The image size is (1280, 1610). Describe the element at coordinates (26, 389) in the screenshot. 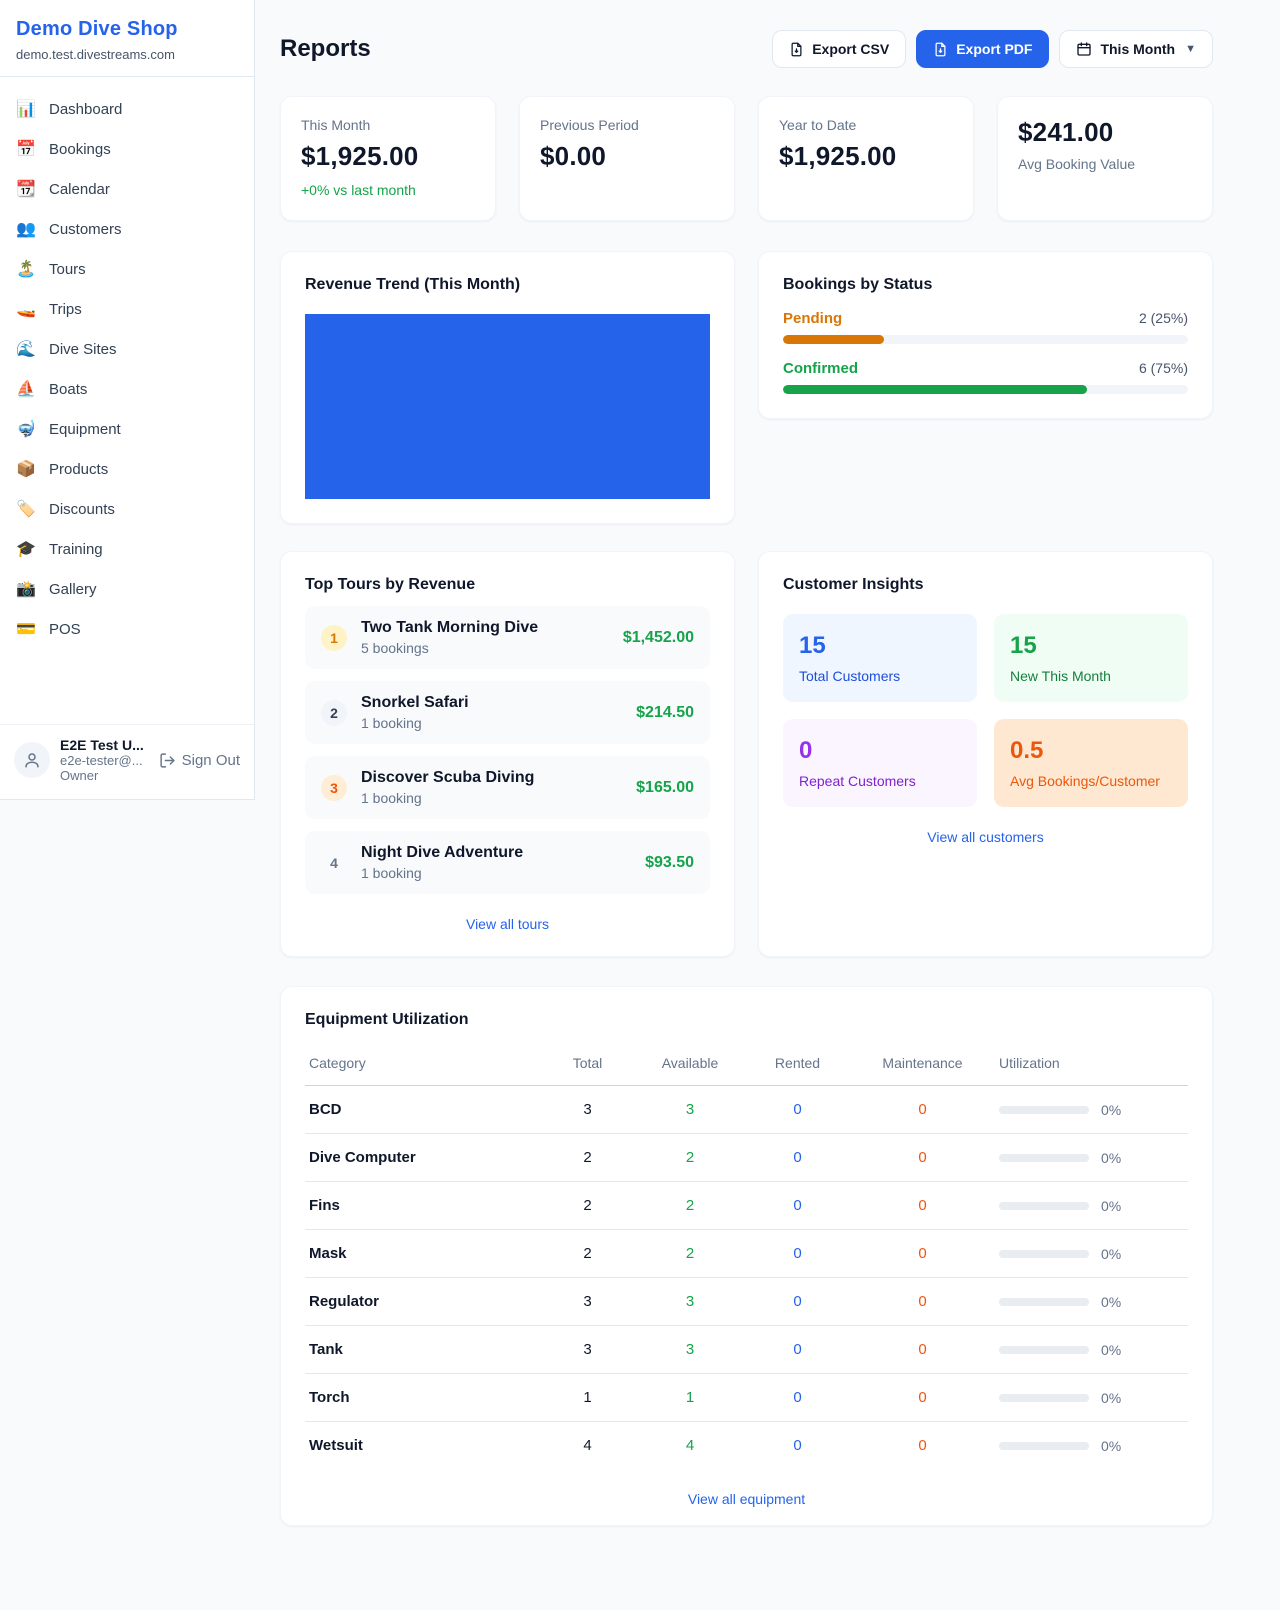

I see `sailboat-icon: ⛵` at that location.